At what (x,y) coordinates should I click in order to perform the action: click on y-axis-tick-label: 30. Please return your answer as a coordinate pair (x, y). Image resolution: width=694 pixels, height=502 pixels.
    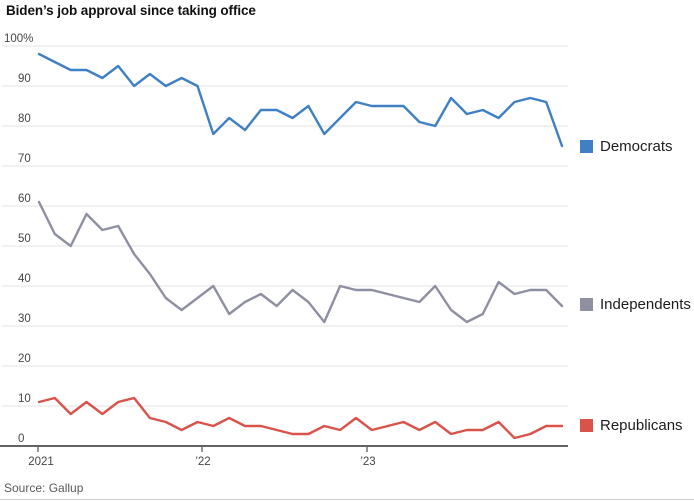
    Looking at the image, I should click on (24, 319).